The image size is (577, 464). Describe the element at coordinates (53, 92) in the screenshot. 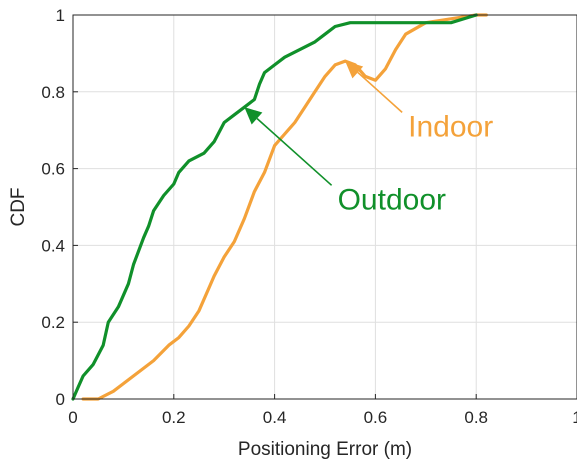

I see `y-tick-label: 0.8` at that location.